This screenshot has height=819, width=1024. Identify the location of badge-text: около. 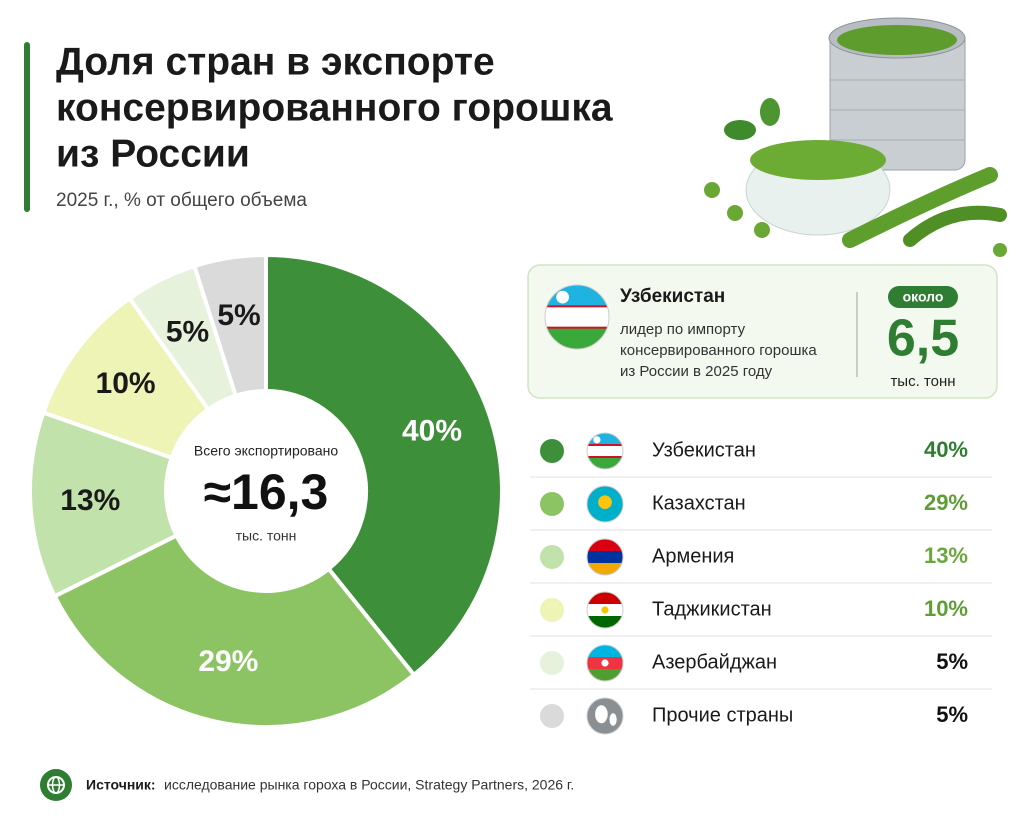
(923, 297).